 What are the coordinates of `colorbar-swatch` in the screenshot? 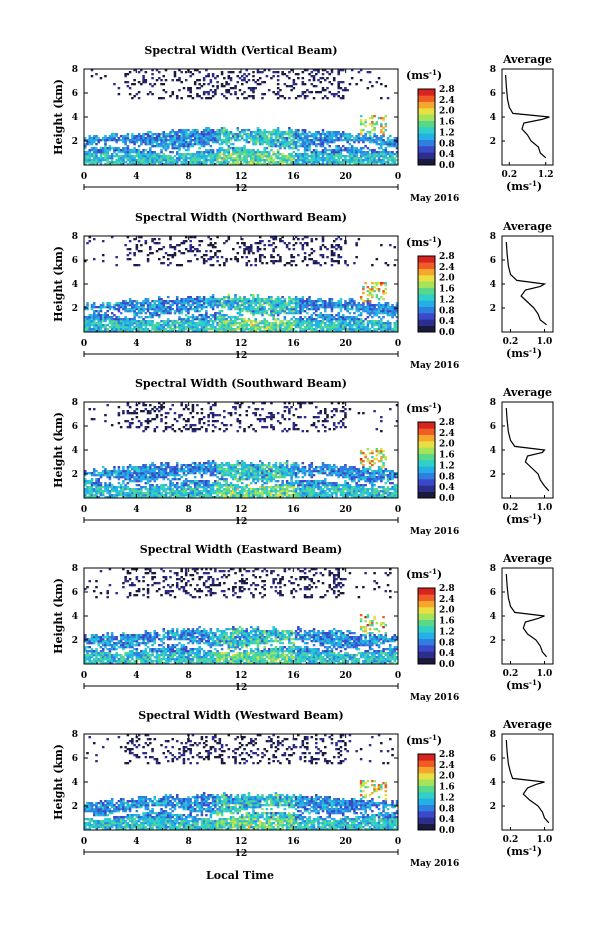 It's located at (426, 297).